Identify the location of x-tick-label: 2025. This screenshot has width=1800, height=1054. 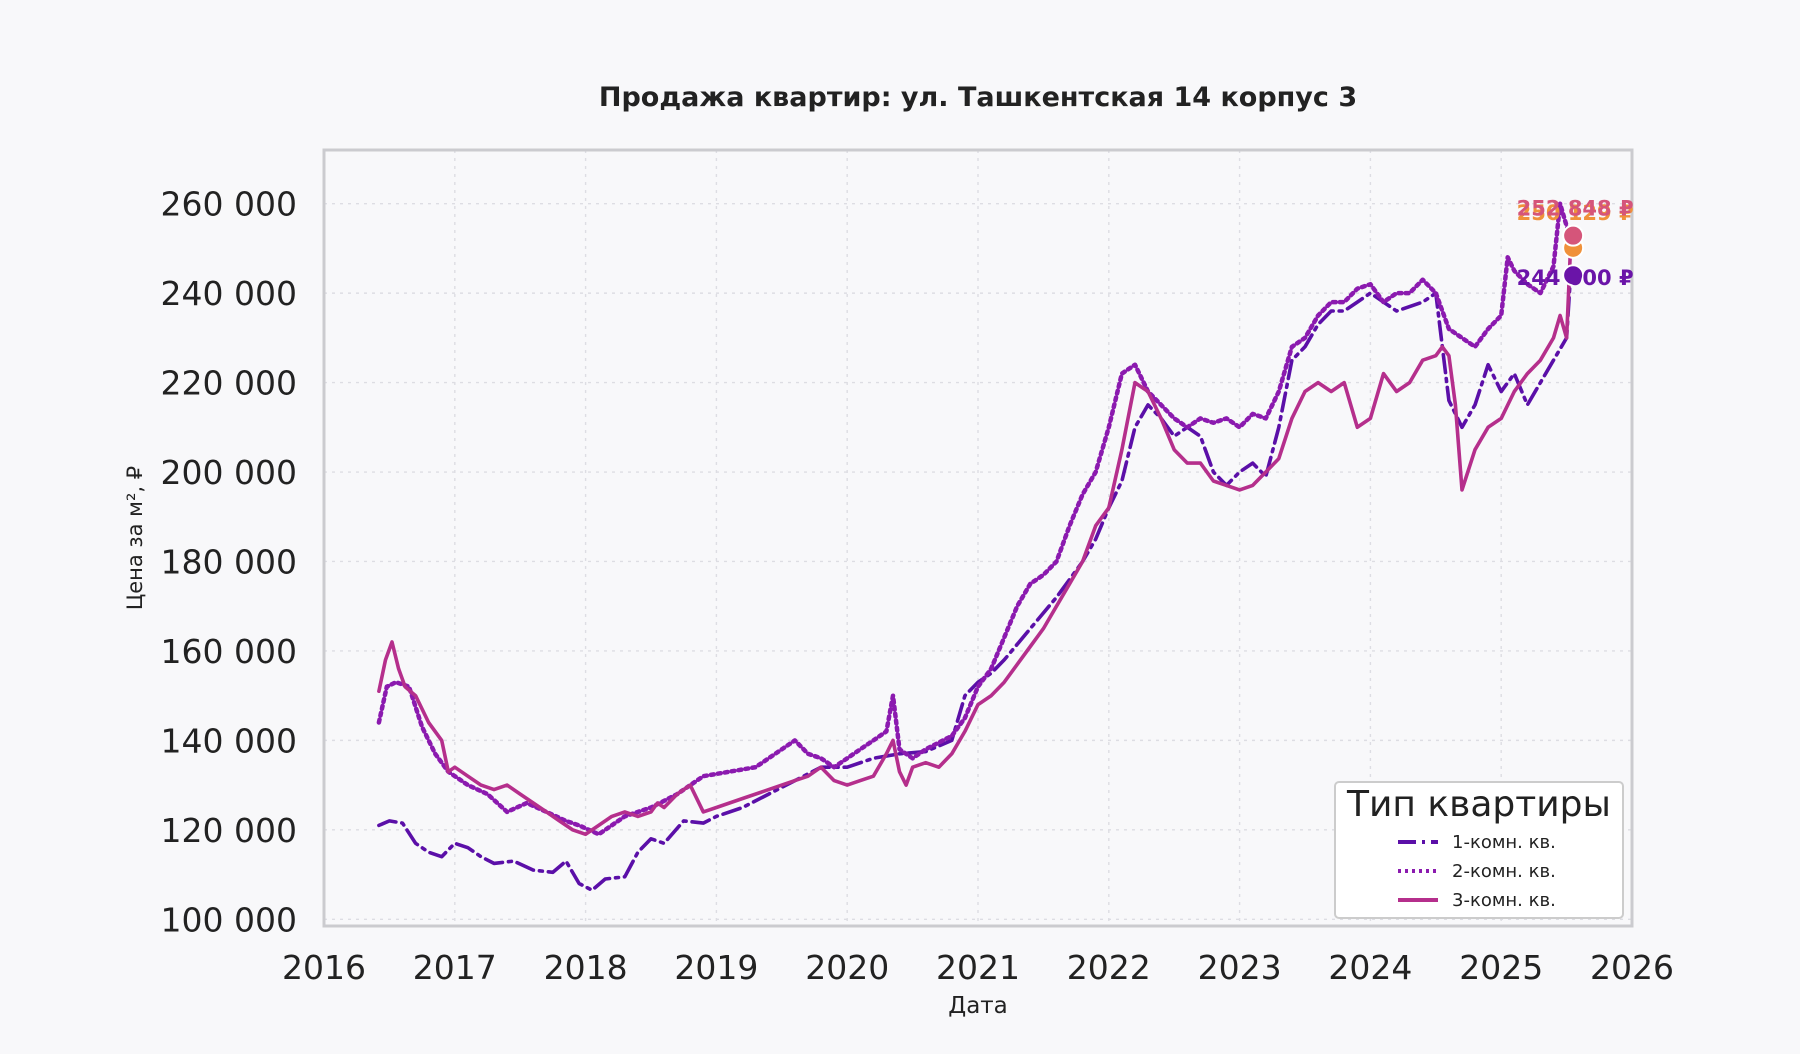
(1501, 967).